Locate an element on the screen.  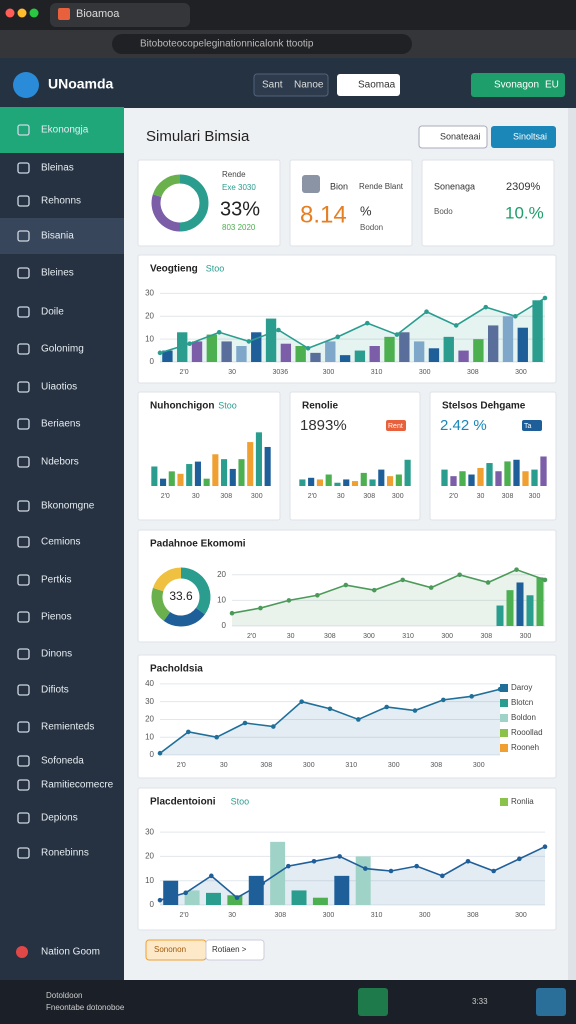
kpi-text: Bodon is located at coordinates (371, 227).